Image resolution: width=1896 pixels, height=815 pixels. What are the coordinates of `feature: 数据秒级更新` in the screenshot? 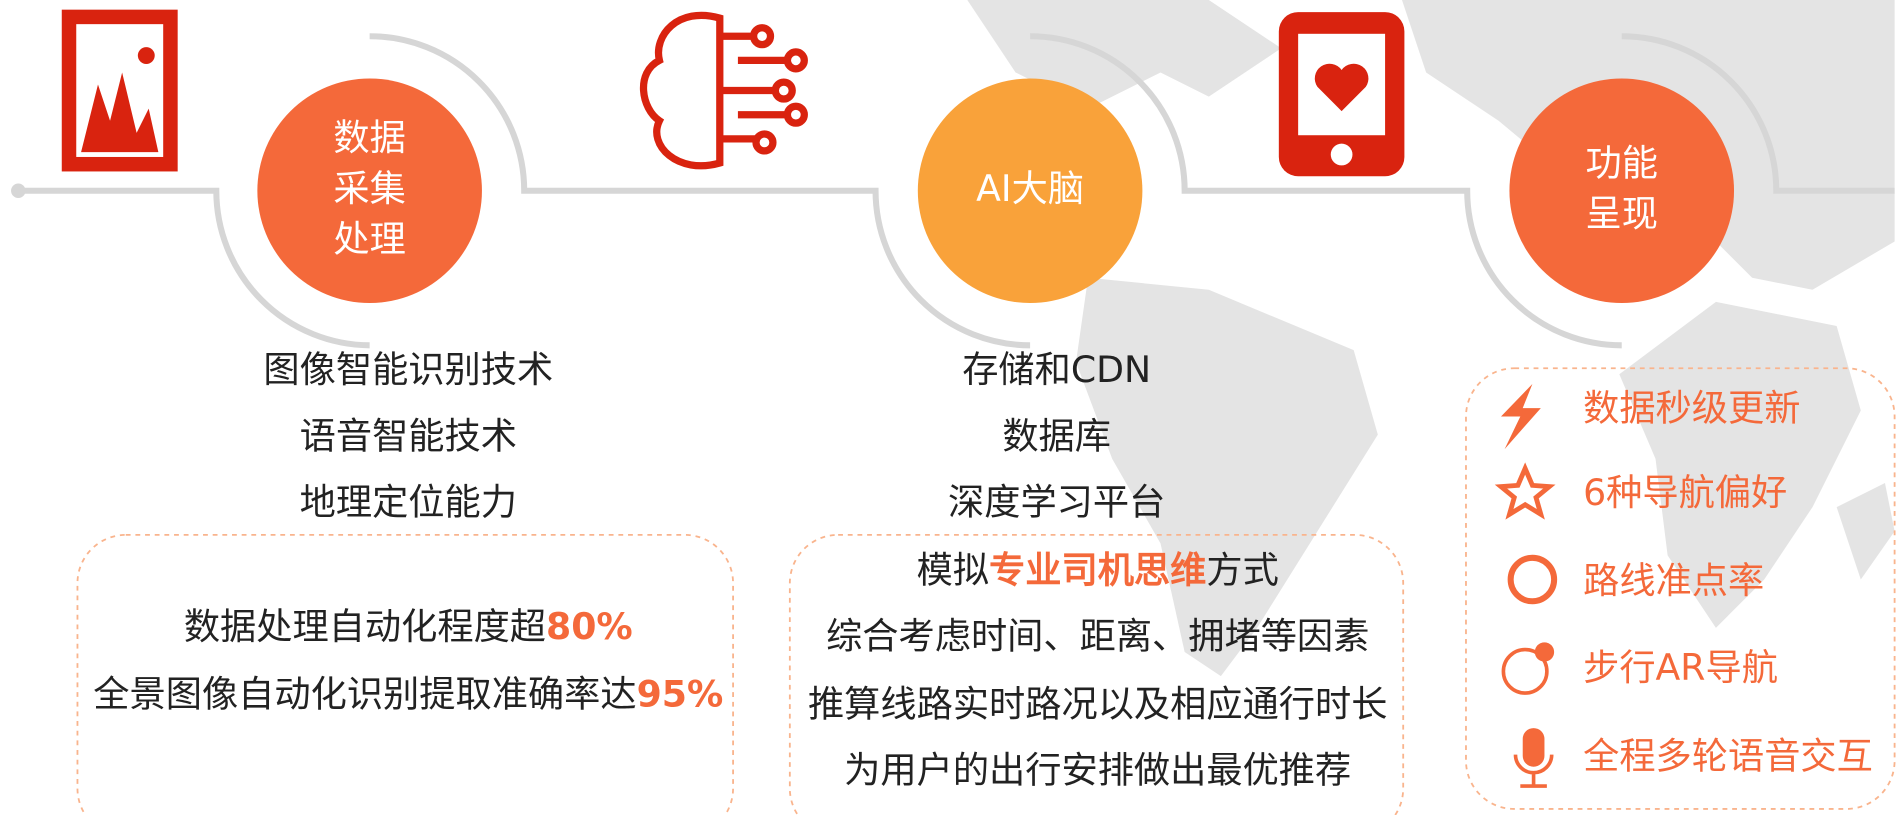 It's located at (1691, 408).